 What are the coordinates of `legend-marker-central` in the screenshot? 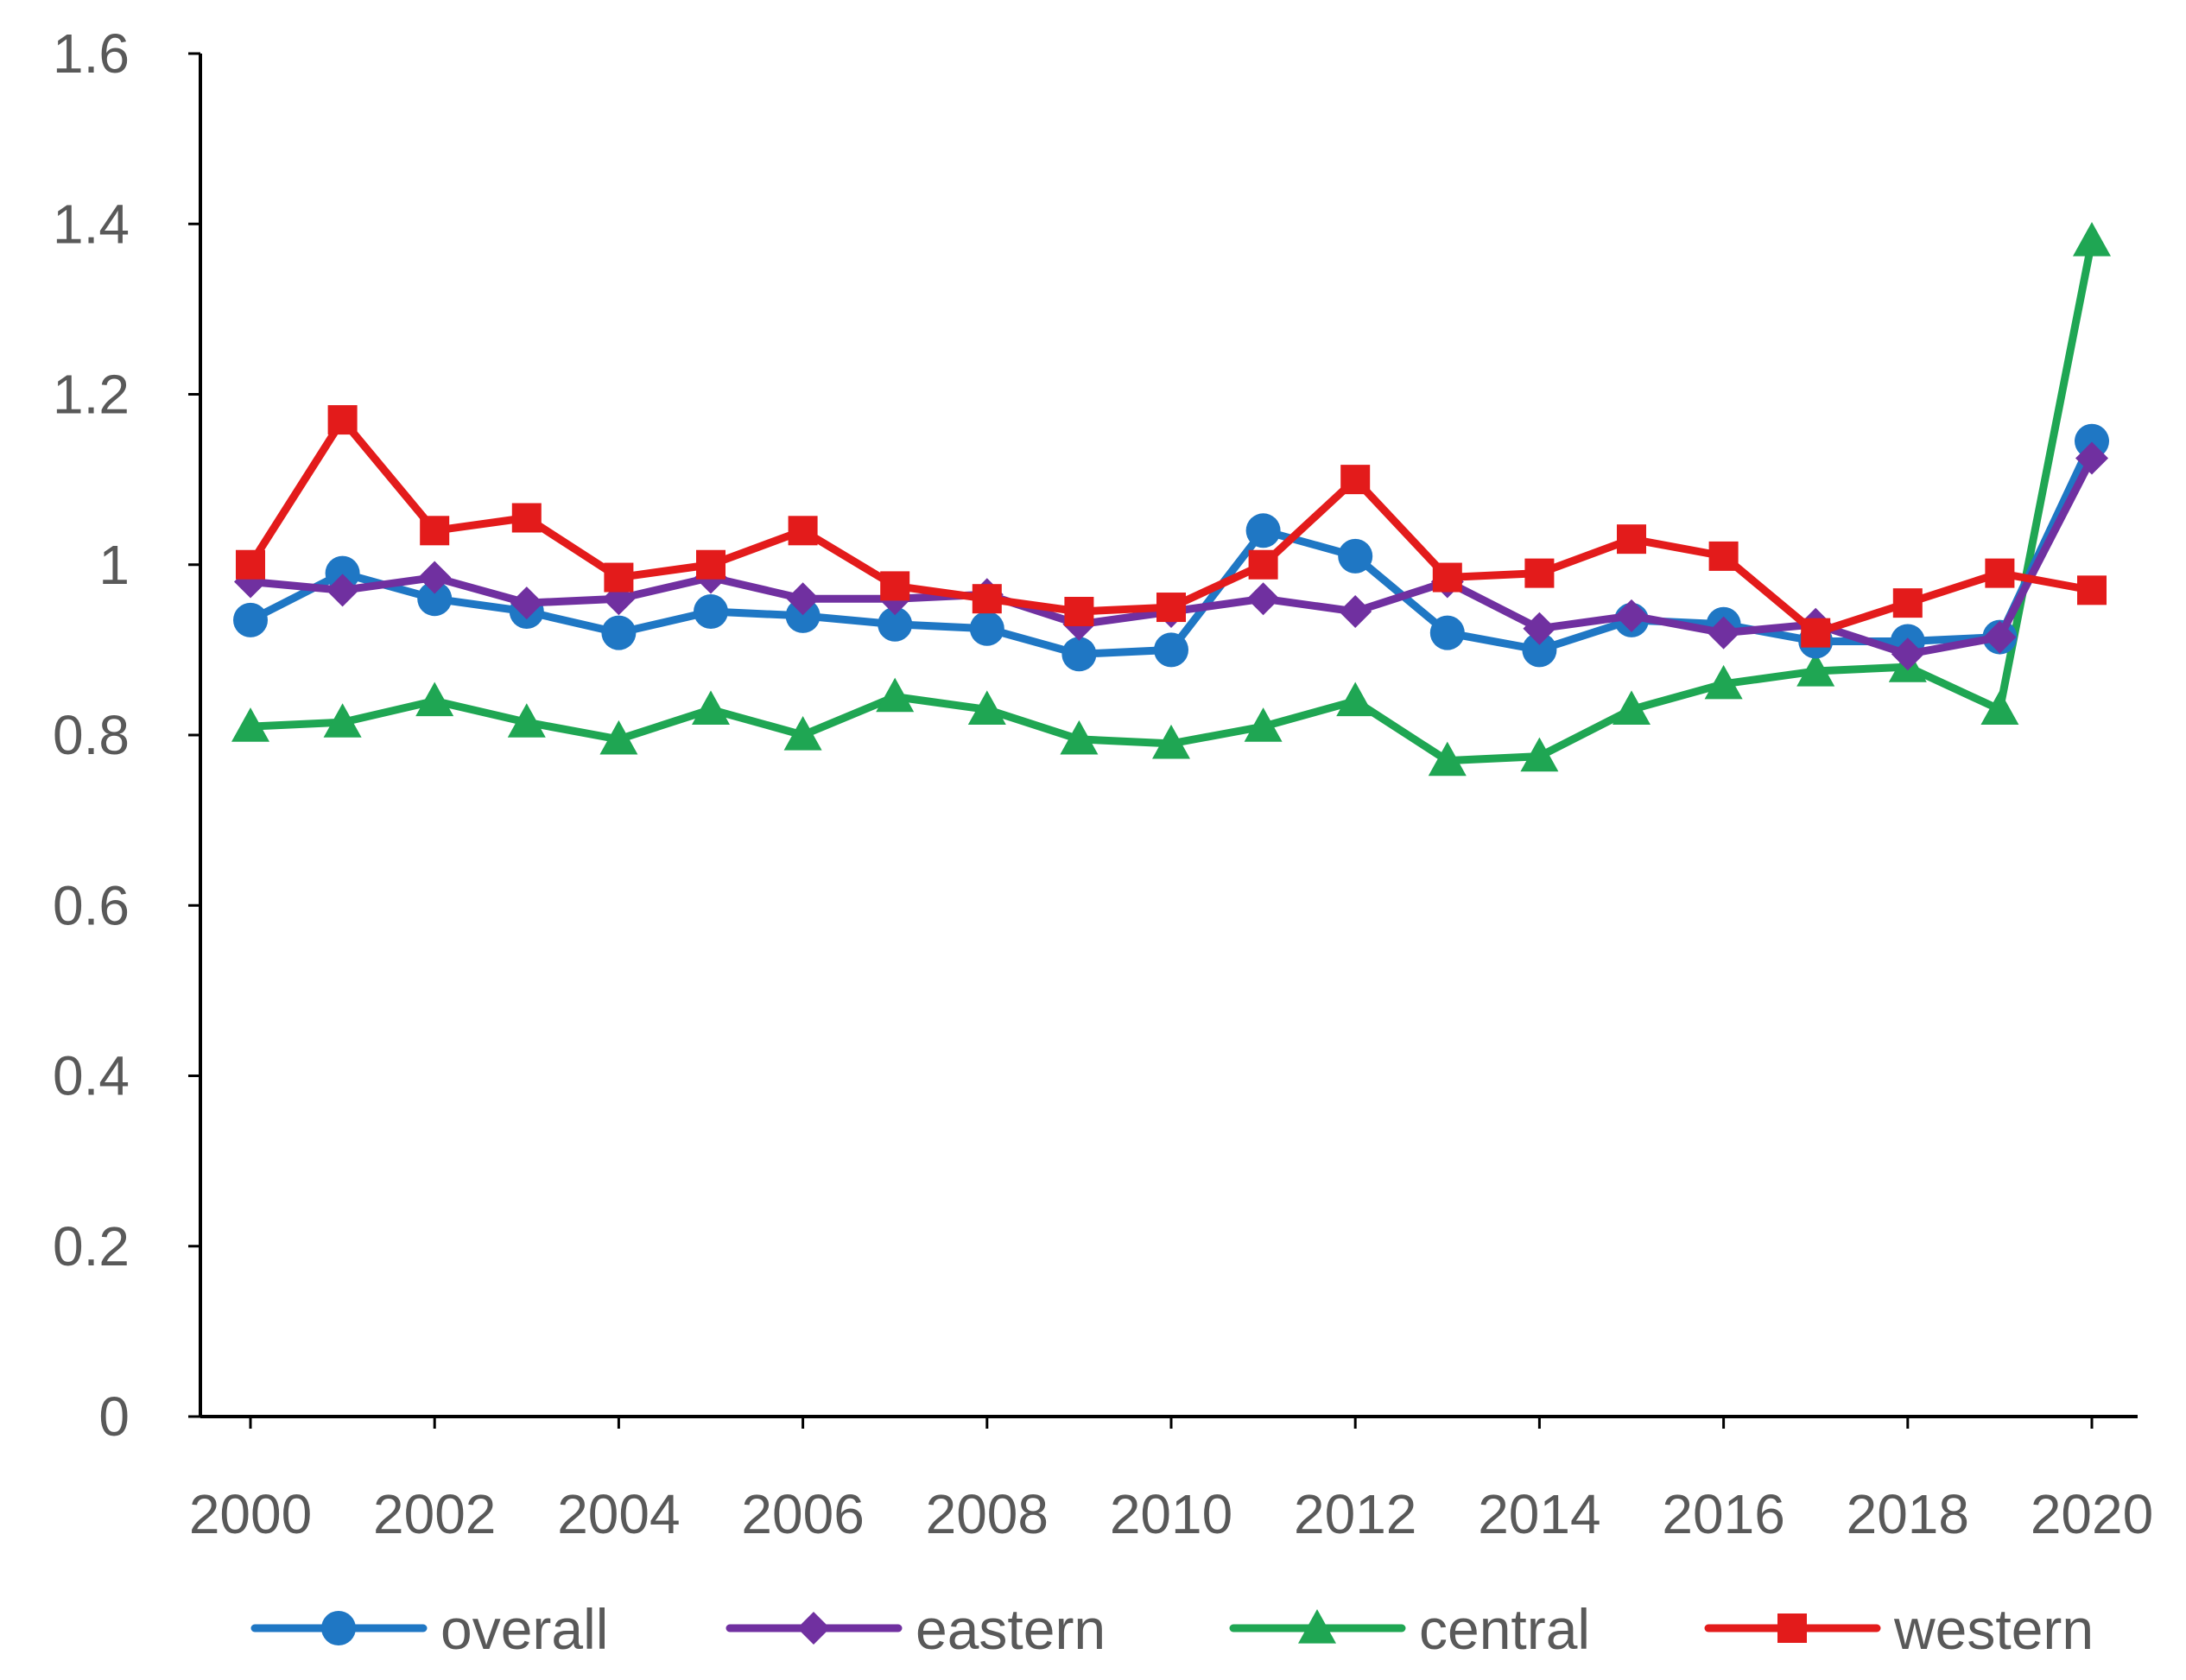 It's located at (1317, 1627).